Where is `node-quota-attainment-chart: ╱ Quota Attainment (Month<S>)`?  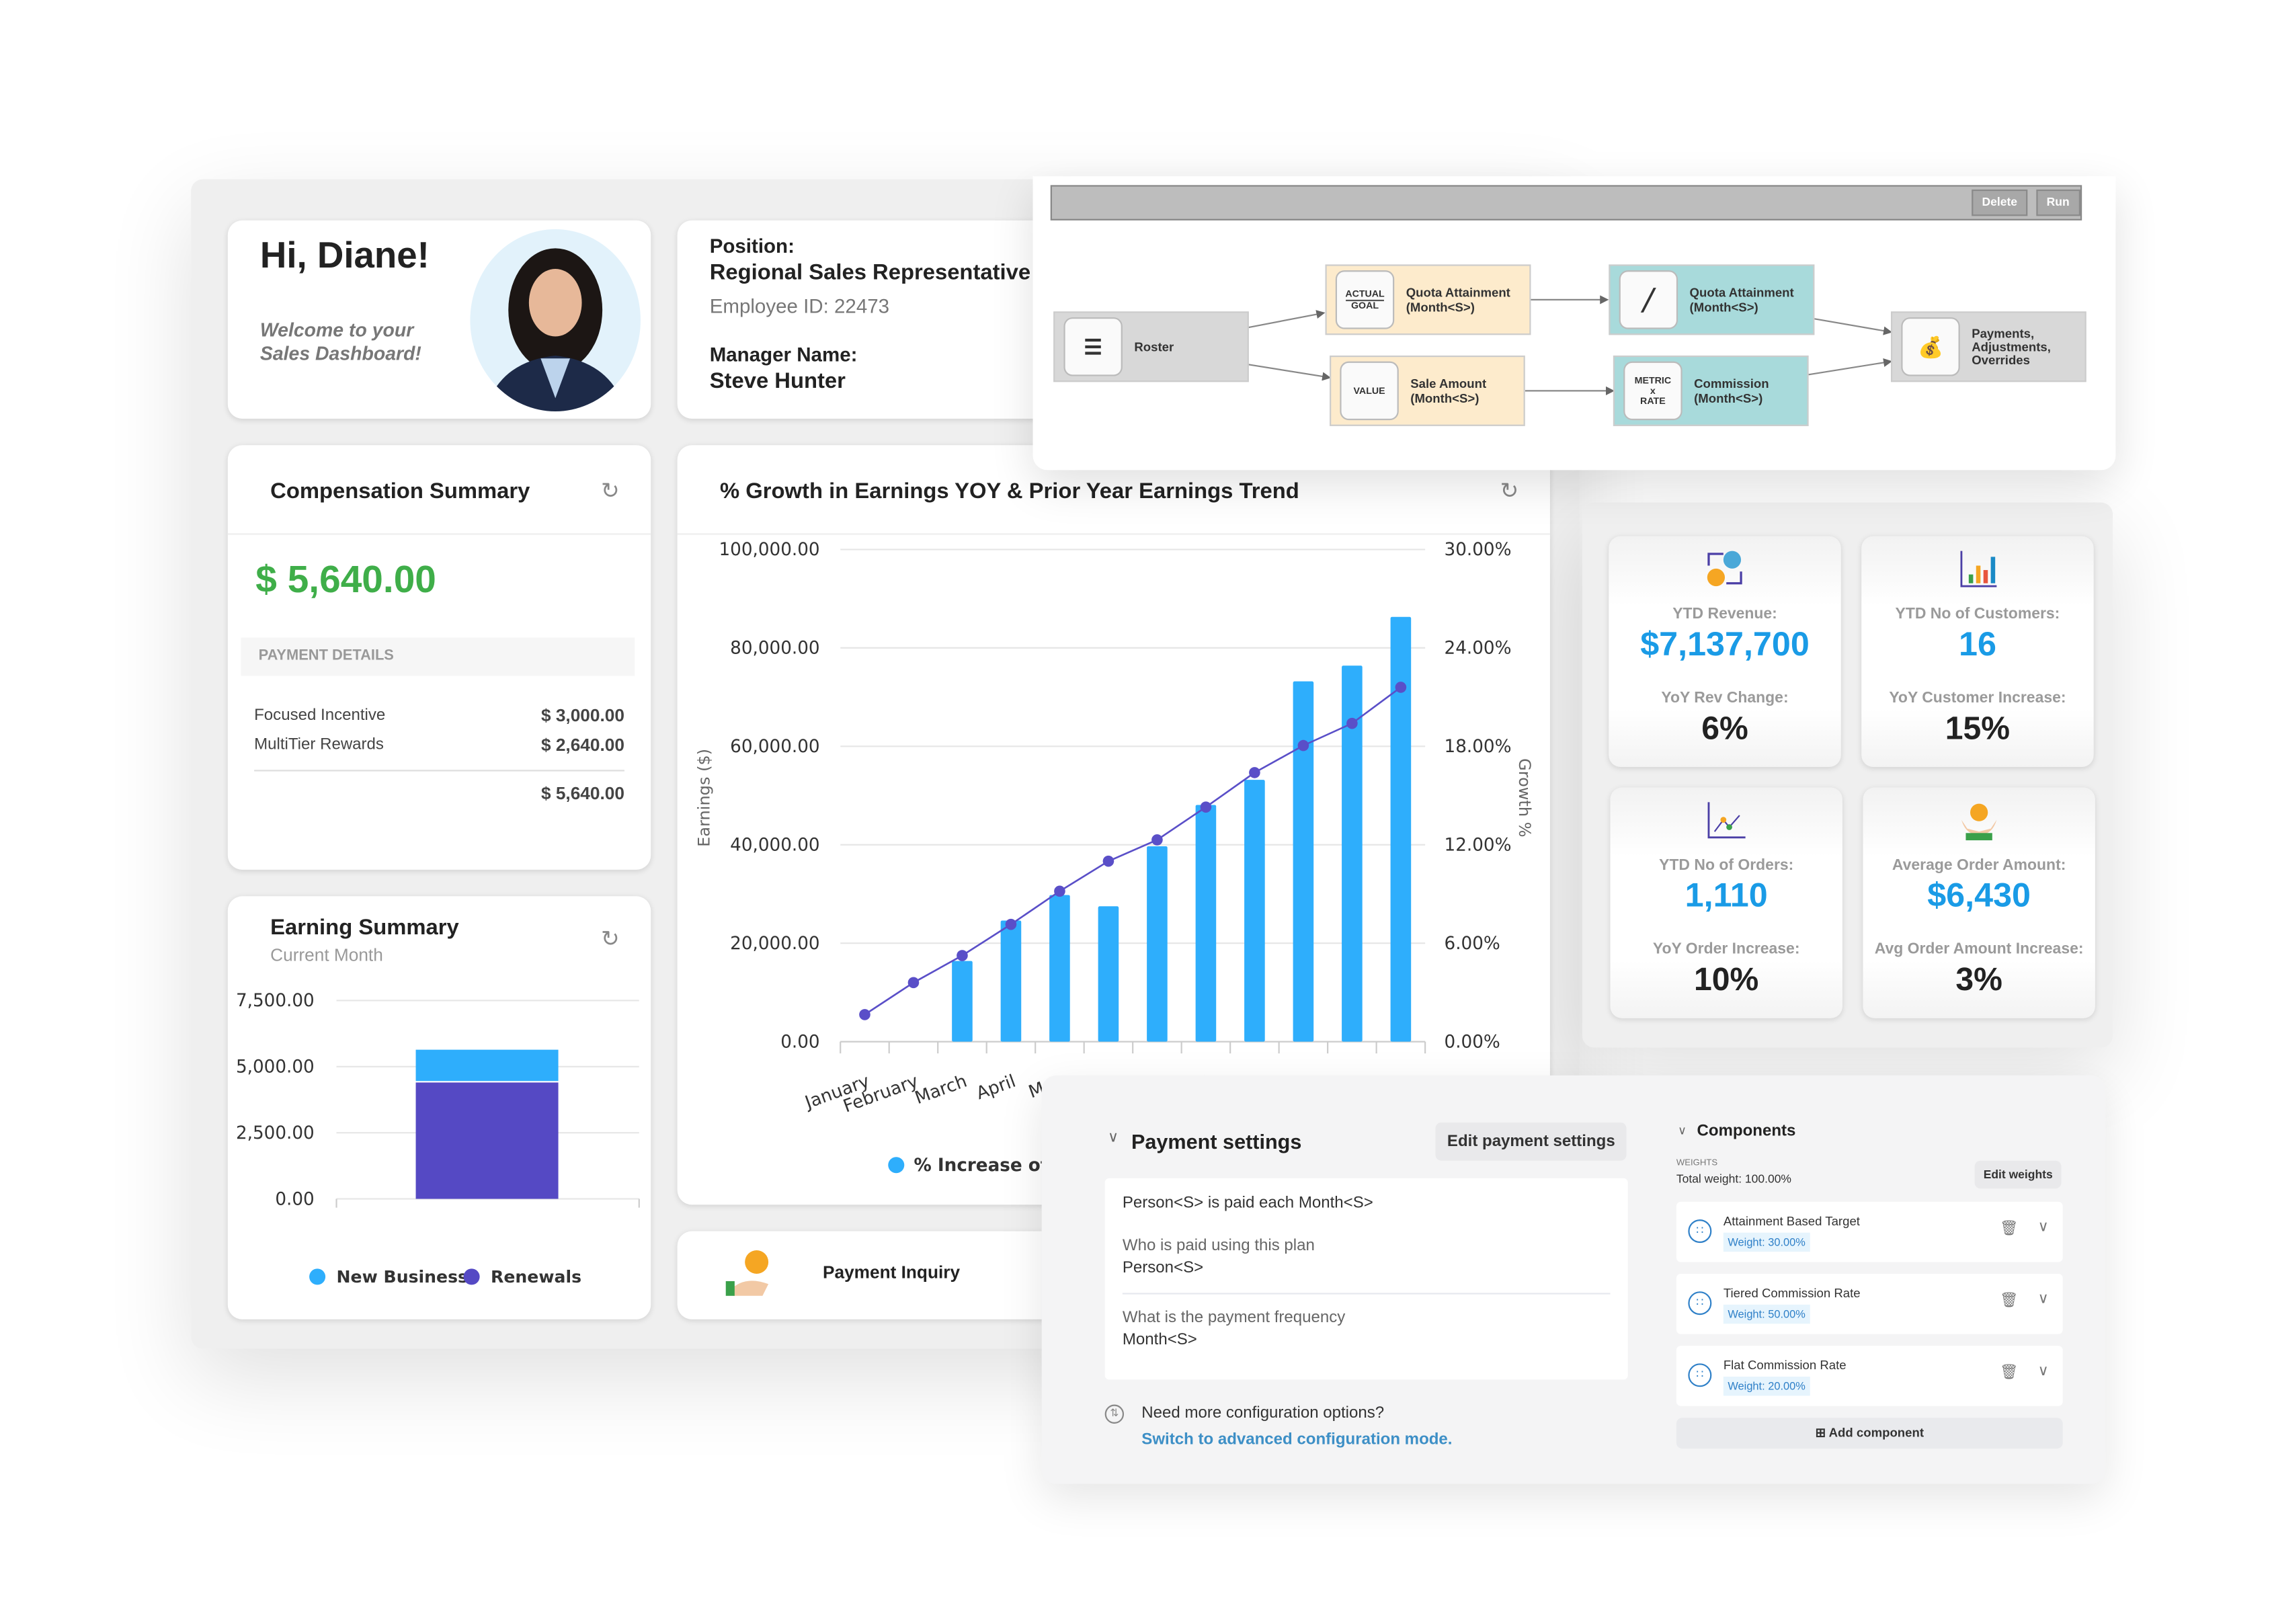
node-quota-attainment-chart: ╱ Quota Attainment (Month<S>) is located at coordinates (1712, 299).